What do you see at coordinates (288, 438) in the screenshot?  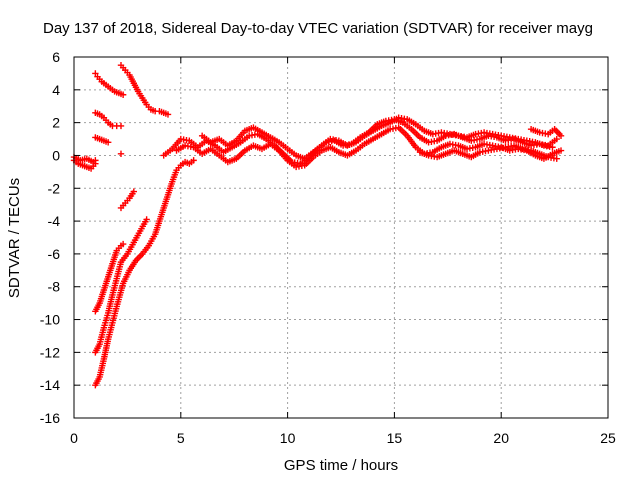 I see `x-tick-label-2: 10` at bounding box center [288, 438].